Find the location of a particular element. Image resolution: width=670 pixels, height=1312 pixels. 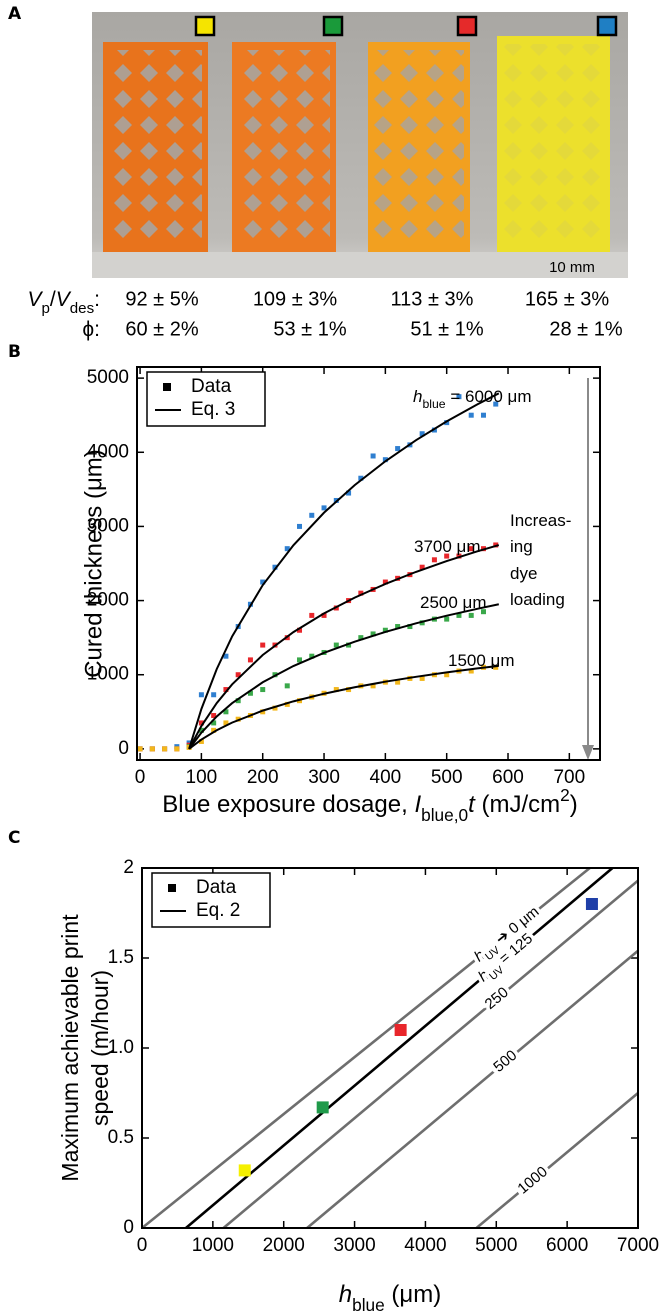

text-part: (mJ/cm is located at coordinates (517, 804).